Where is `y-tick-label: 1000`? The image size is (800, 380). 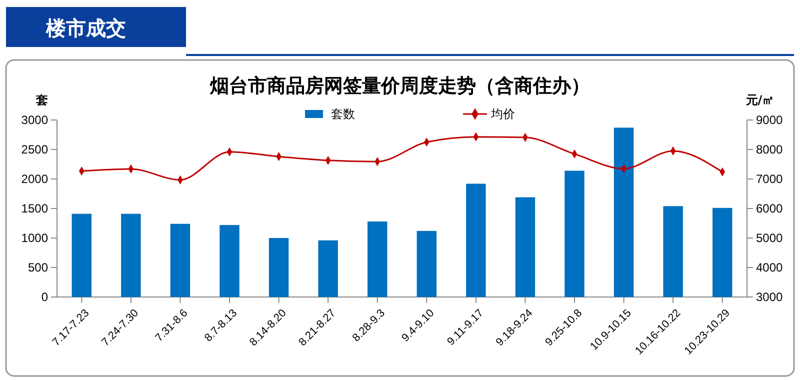 y-tick-label: 1000 is located at coordinates (34, 237).